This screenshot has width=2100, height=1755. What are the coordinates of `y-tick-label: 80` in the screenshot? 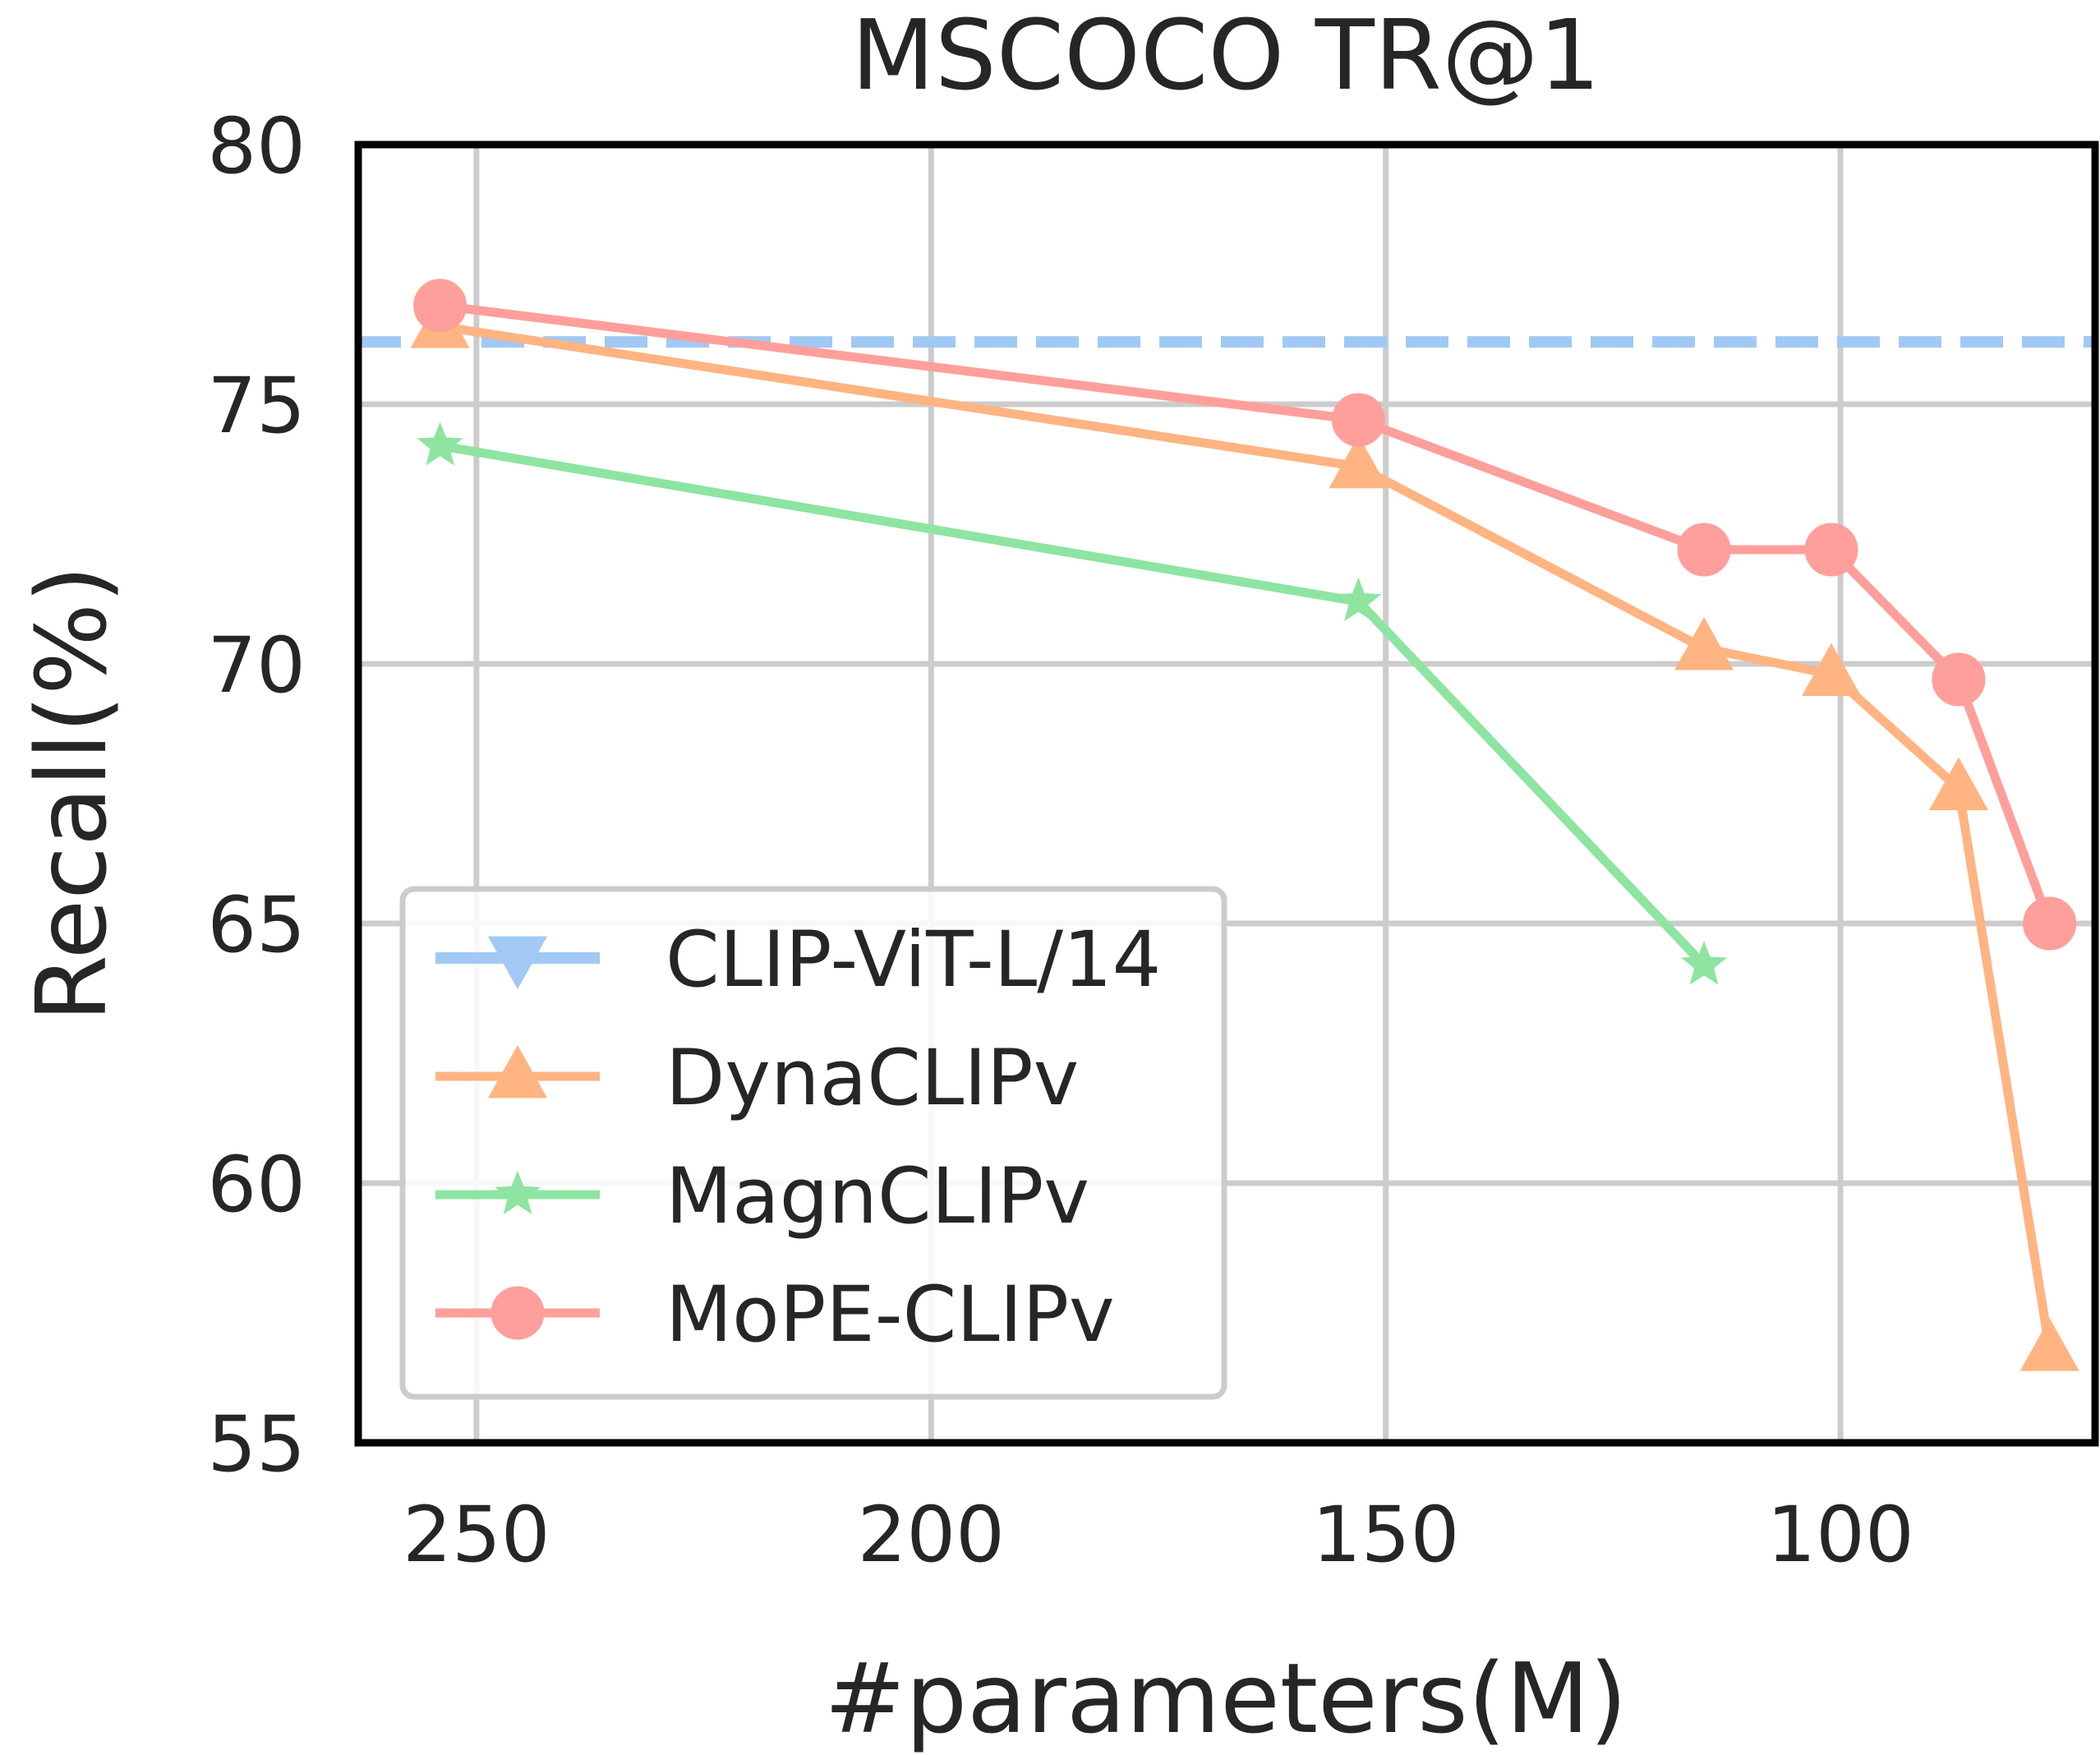 It's located at (256, 146).